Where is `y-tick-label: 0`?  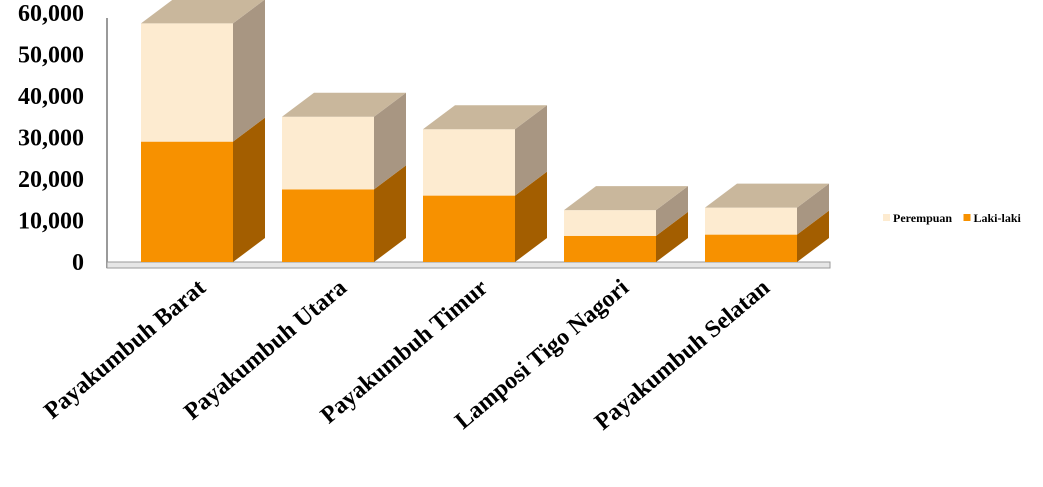
y-tick-label: 0 is located at coordinates (78, 263).